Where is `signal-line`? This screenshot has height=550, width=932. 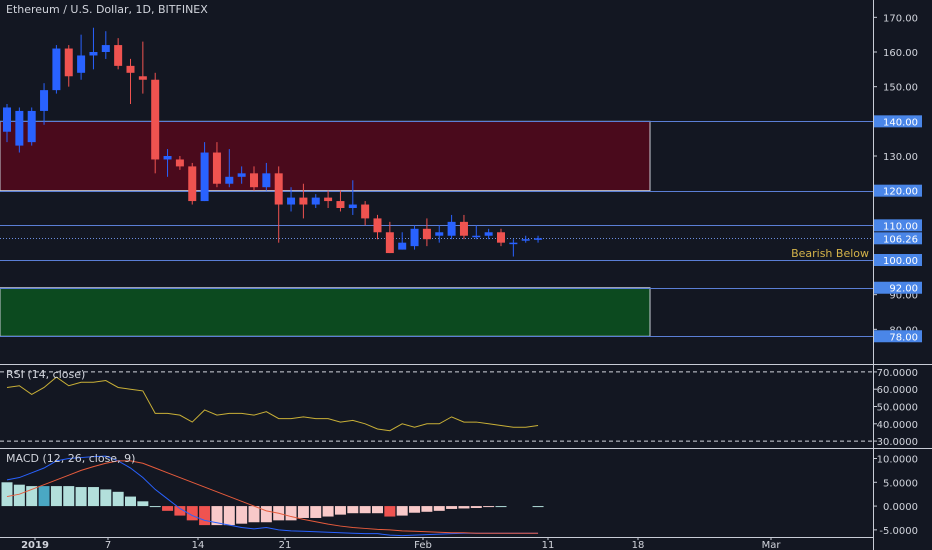
signal-line is located at coordinates (272, 497).